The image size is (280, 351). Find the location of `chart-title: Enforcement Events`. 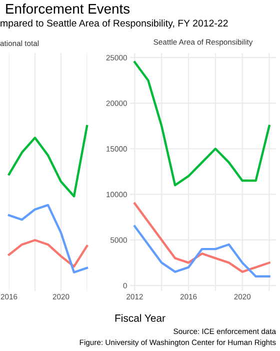

chart-title: Enforcement Events is located at coordinates (68, 9).